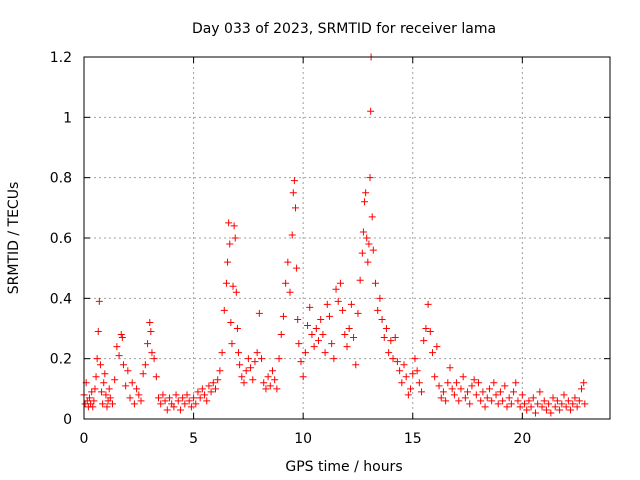  Describe the element at coordinates (413, 439) in the screenshot. I see `x-tick-label: 15` at that location.